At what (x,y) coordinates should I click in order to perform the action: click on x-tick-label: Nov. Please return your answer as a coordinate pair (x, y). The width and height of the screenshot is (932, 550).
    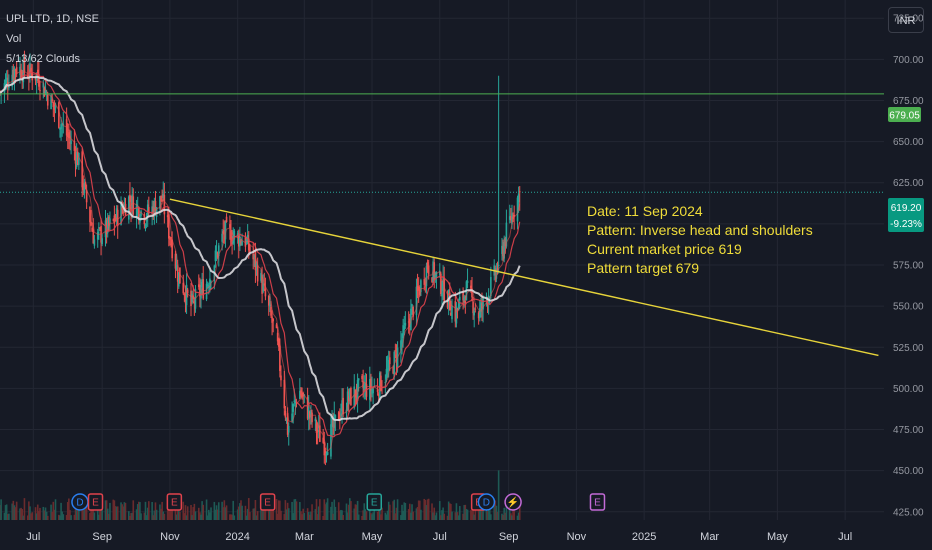
    Looking at the image, I should click on (170, 537).